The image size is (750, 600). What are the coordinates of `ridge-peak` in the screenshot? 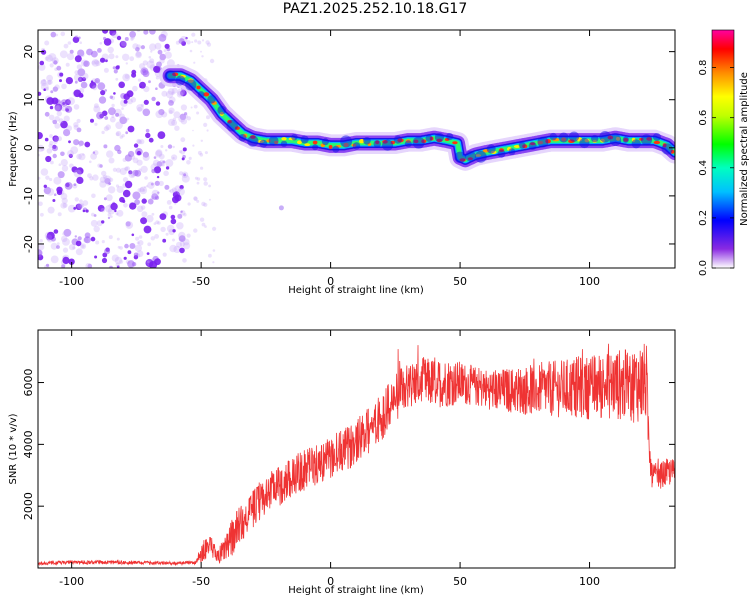 It's located at (198, 87).